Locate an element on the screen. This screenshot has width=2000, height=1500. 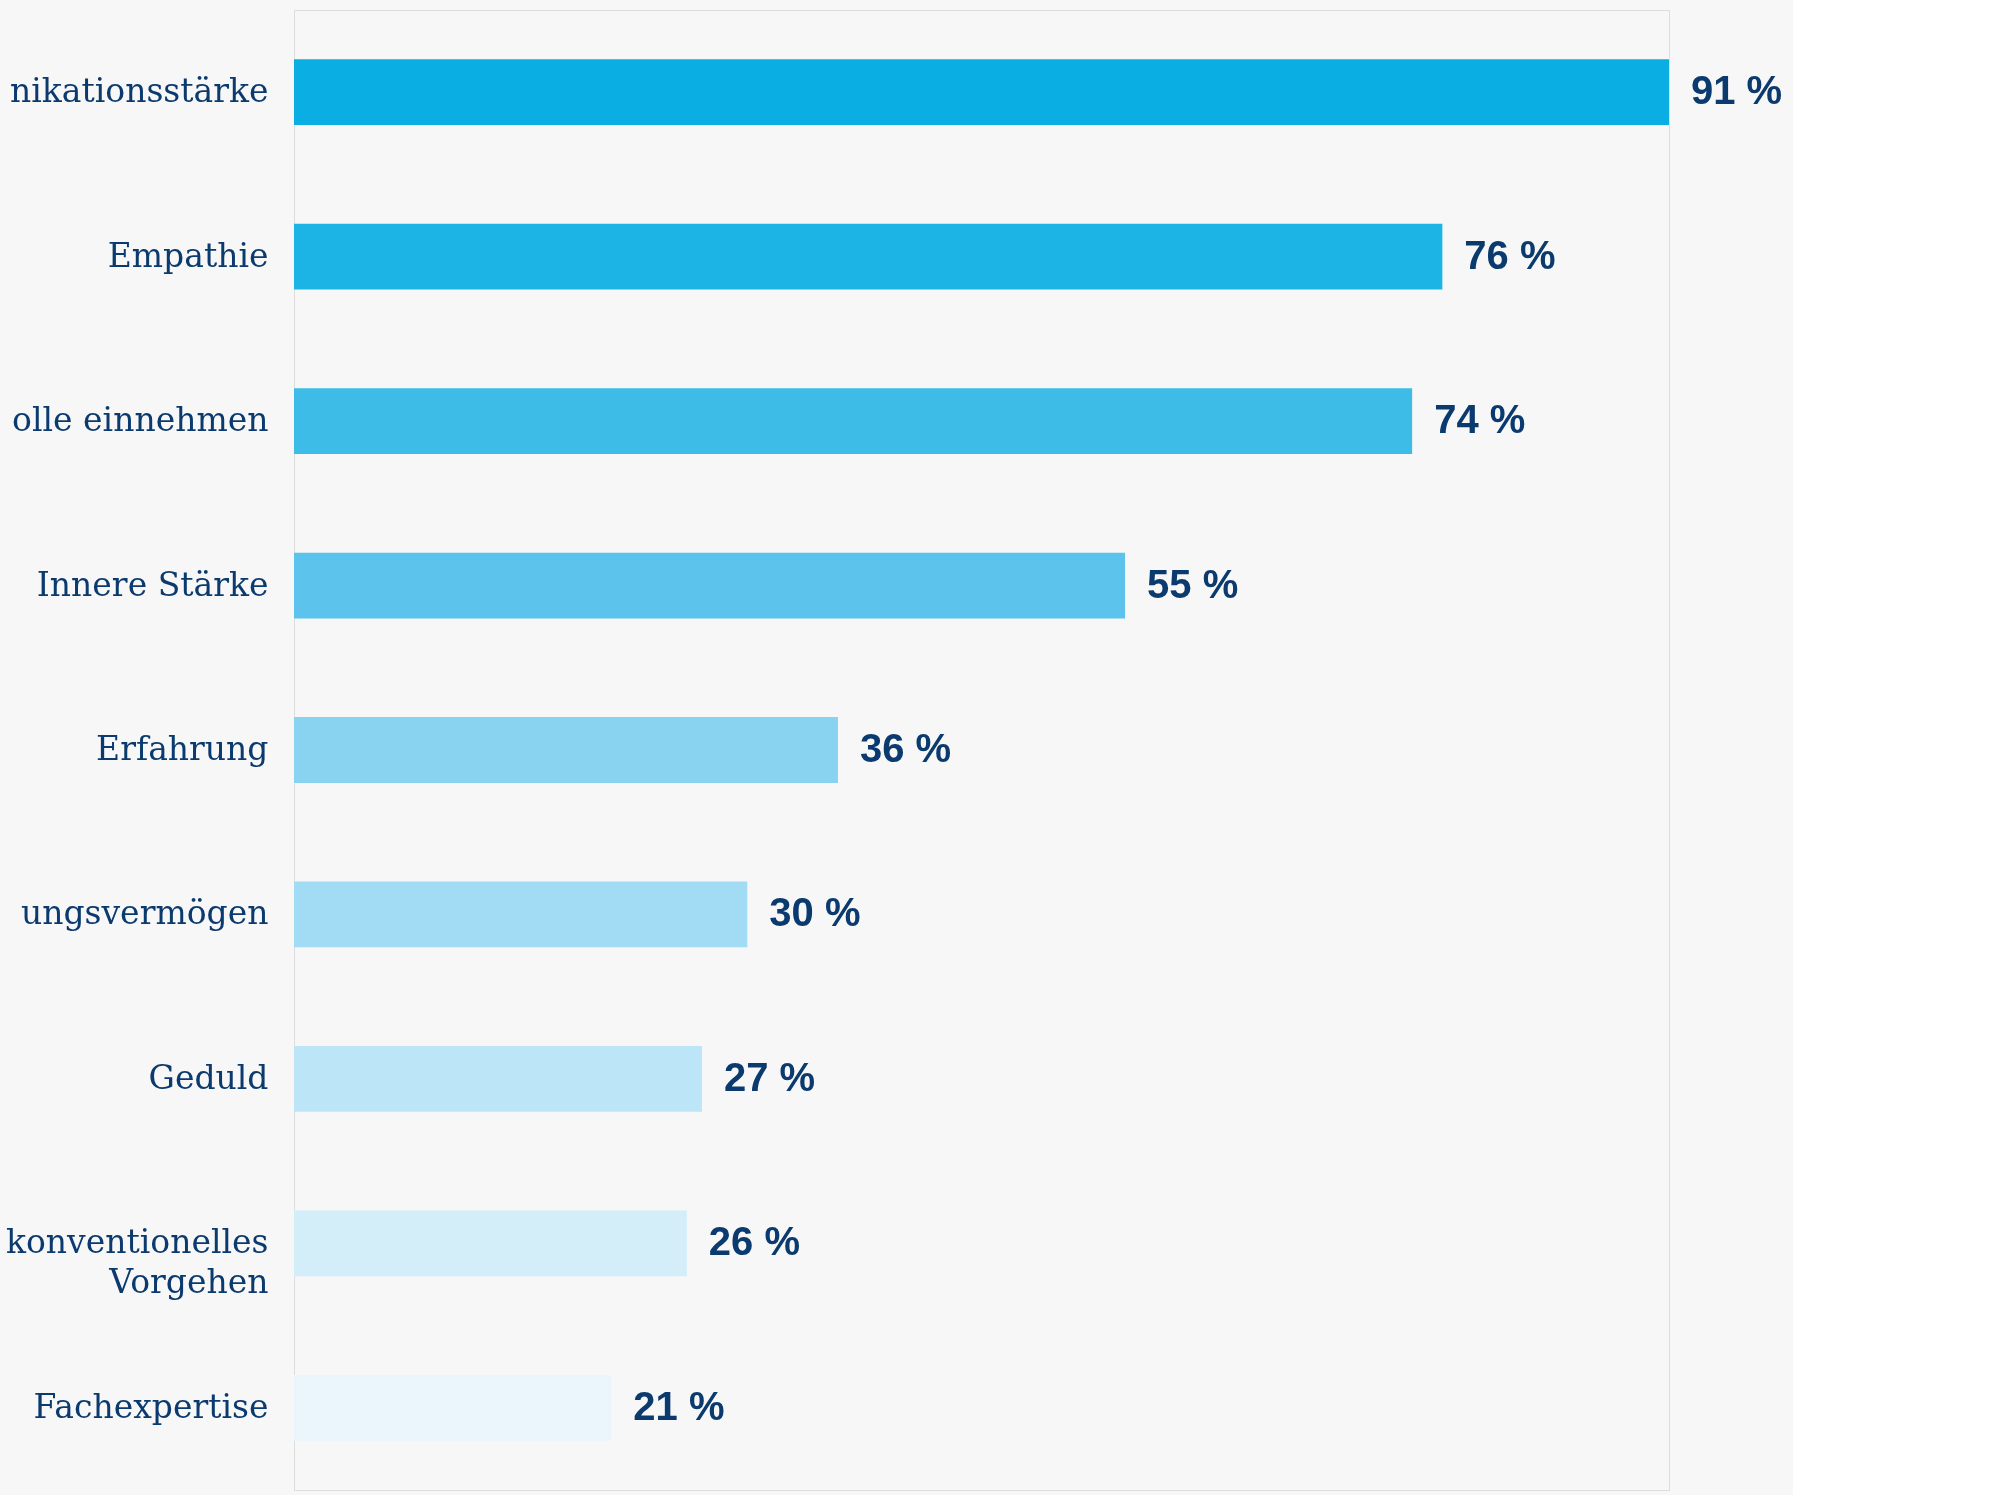
data-label: 21 % is located at coordinates (679, 1405).